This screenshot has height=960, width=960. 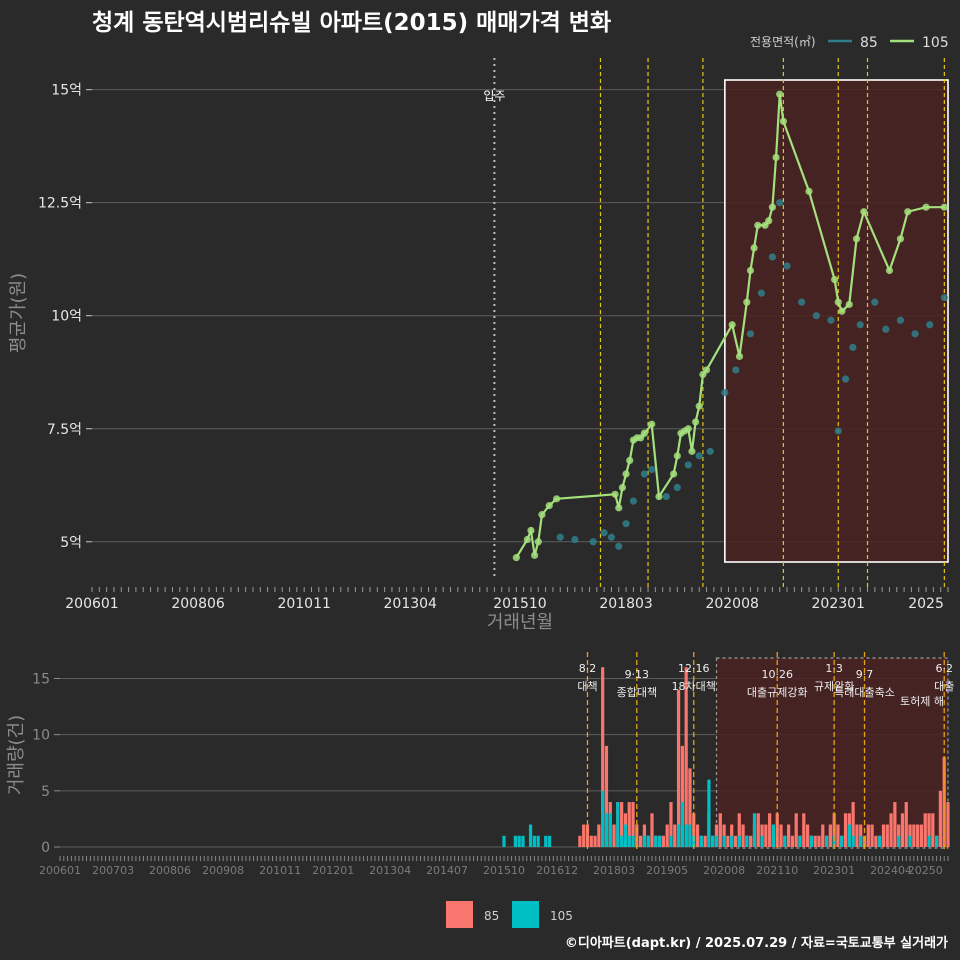 What do you see at coordinates (351, 23) in the screenshot?
I see `chart-title: 청계 동탄역시범리슈빌 아파트(2015) 매매가격 변화` at bounding box center [351, 23].